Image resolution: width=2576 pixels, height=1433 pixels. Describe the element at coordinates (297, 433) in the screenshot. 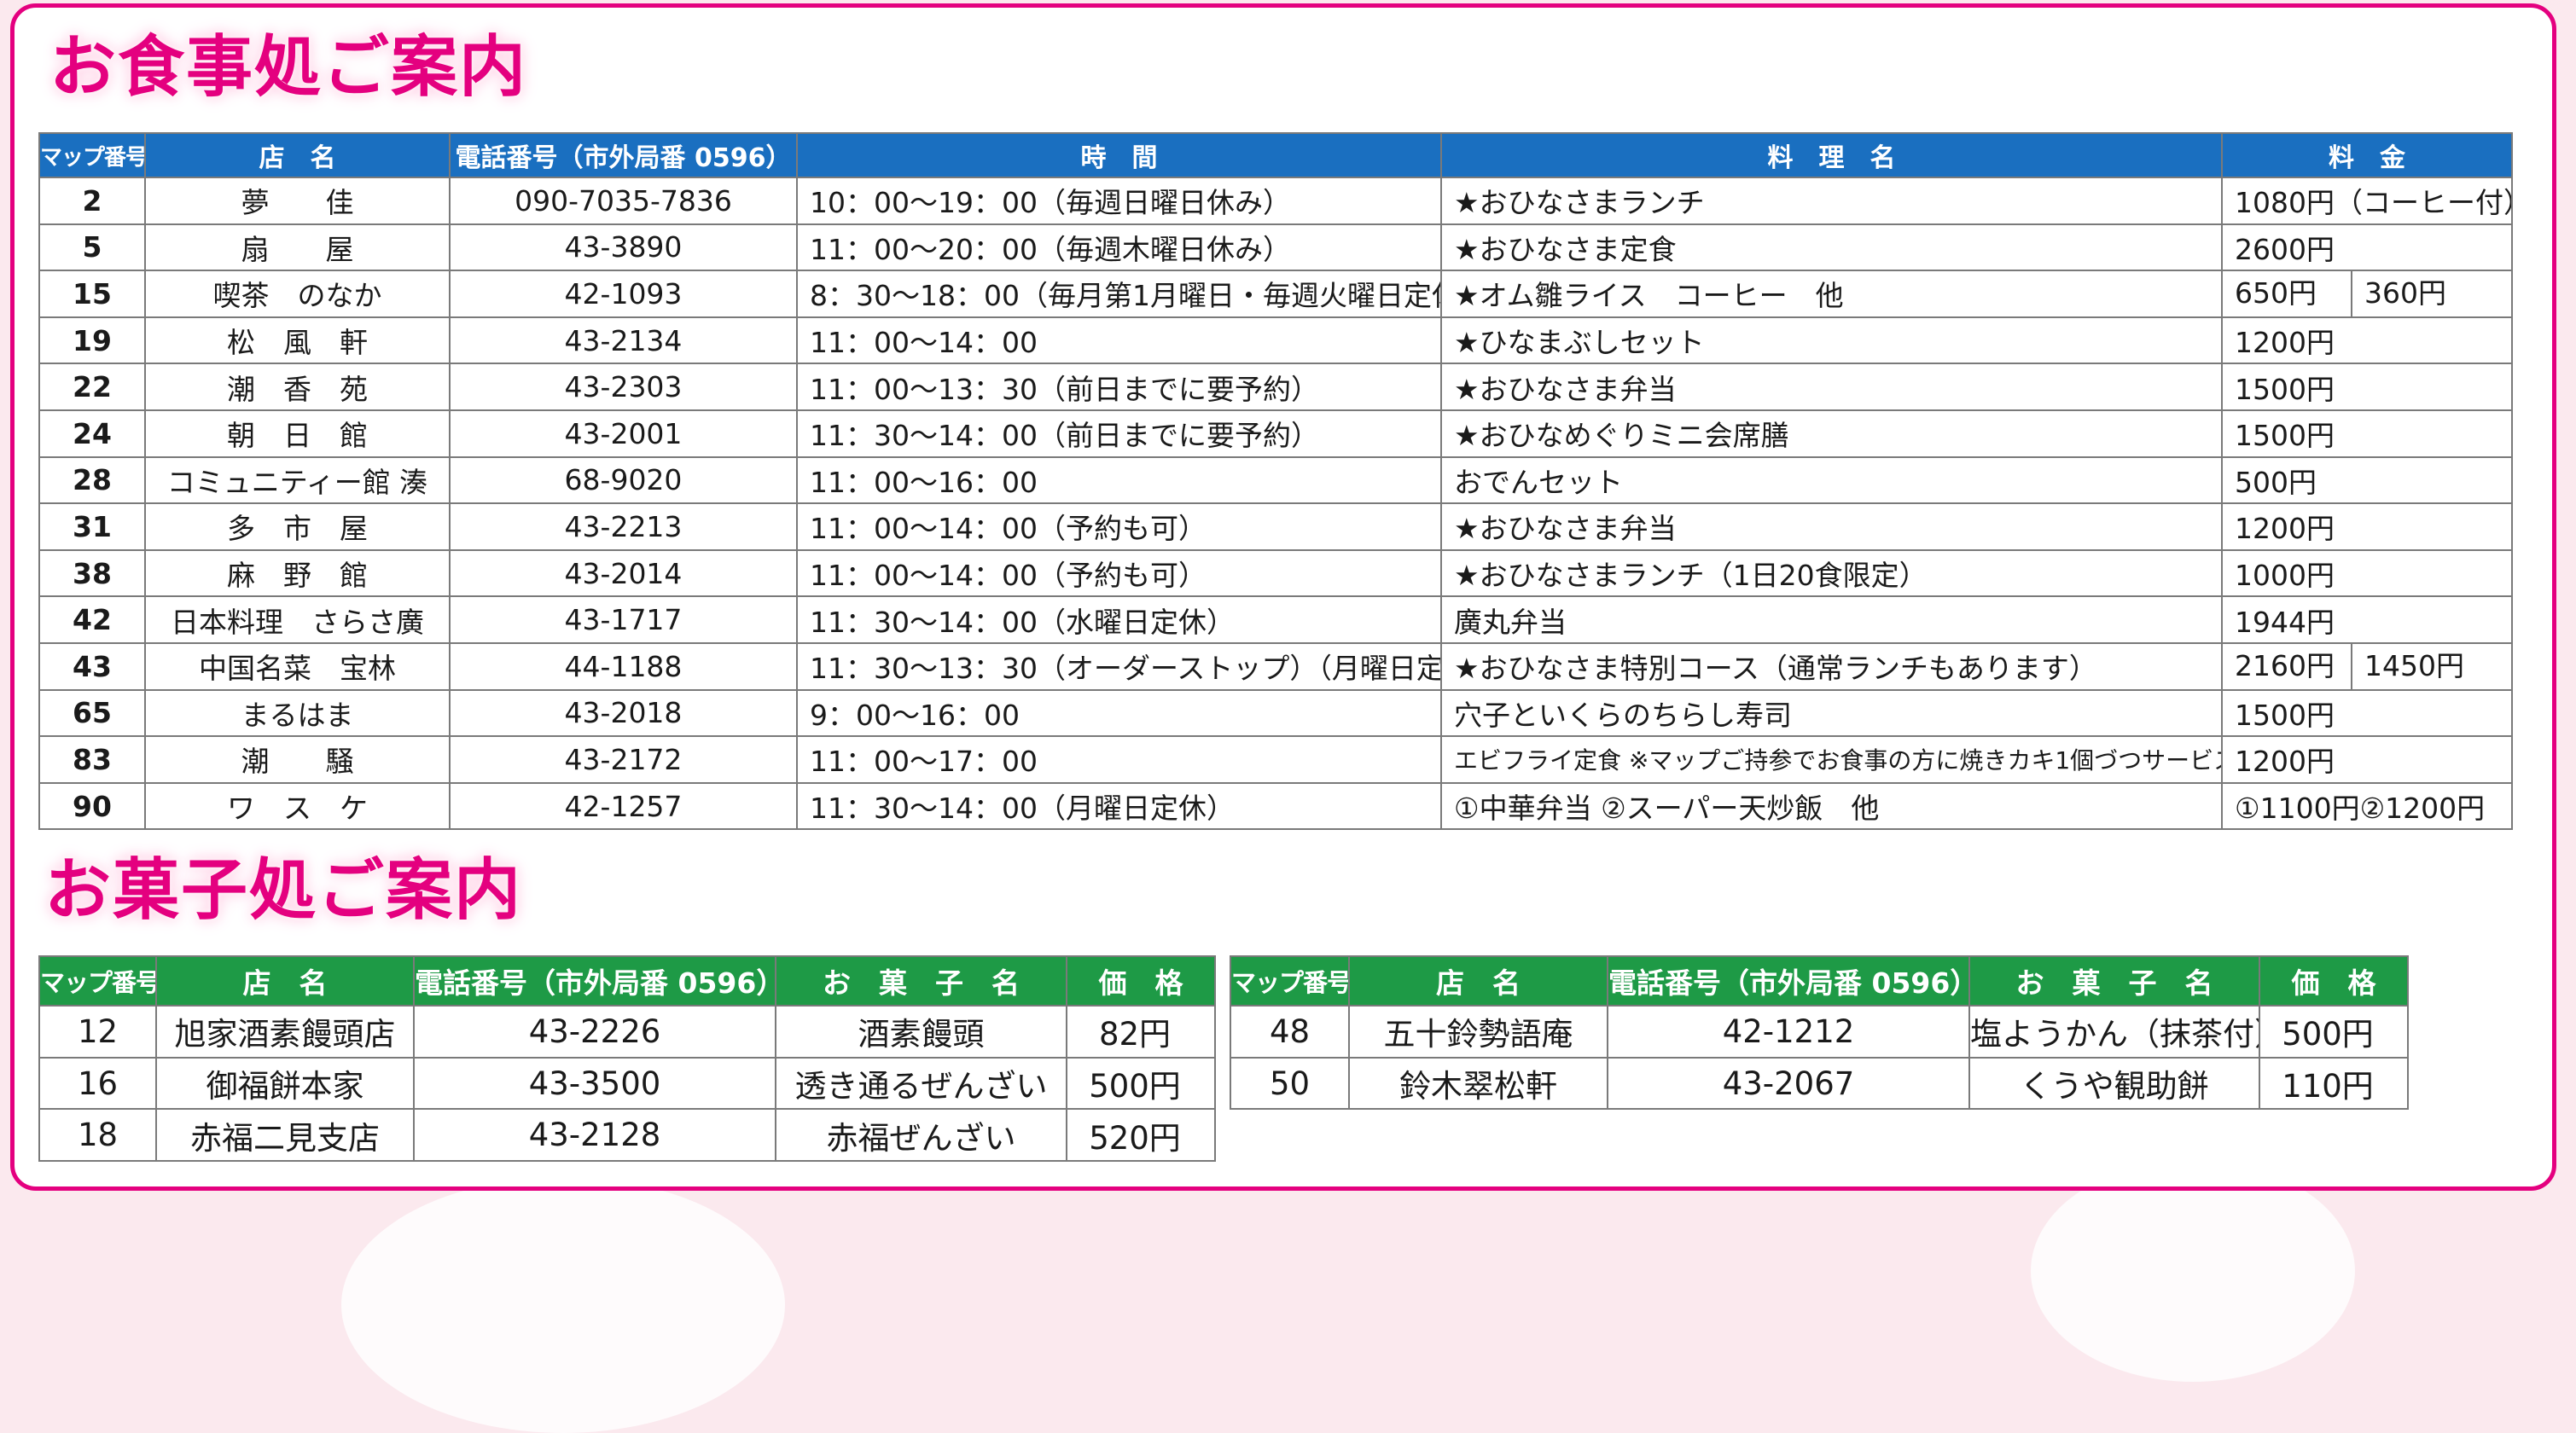

I see `shop-name: 朝 日 館` at that location.